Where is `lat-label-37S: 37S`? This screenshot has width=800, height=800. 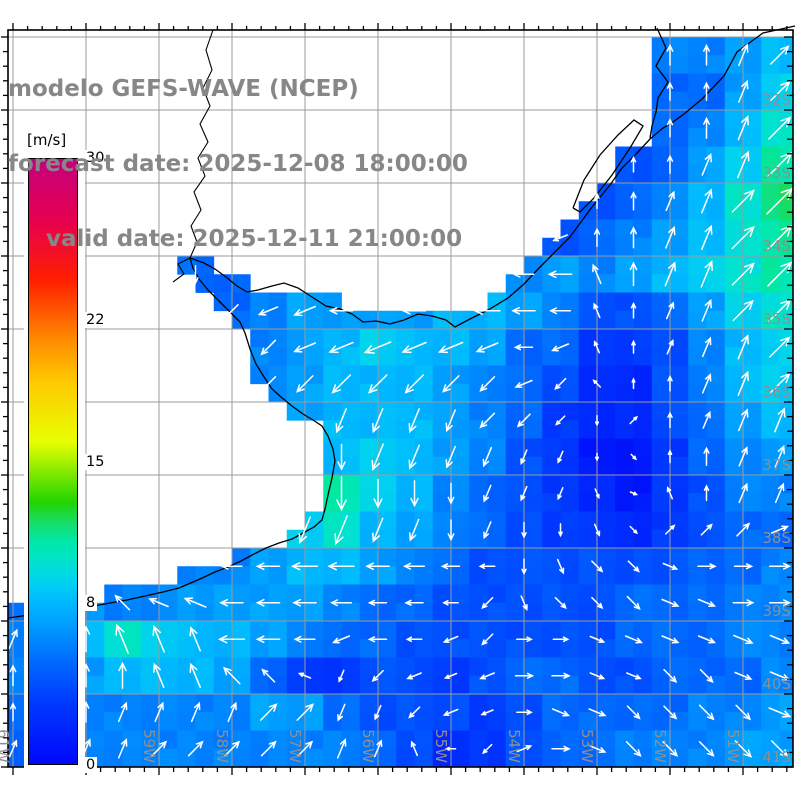
lat-label-37S: 37S is located at coordinates (776, 465).